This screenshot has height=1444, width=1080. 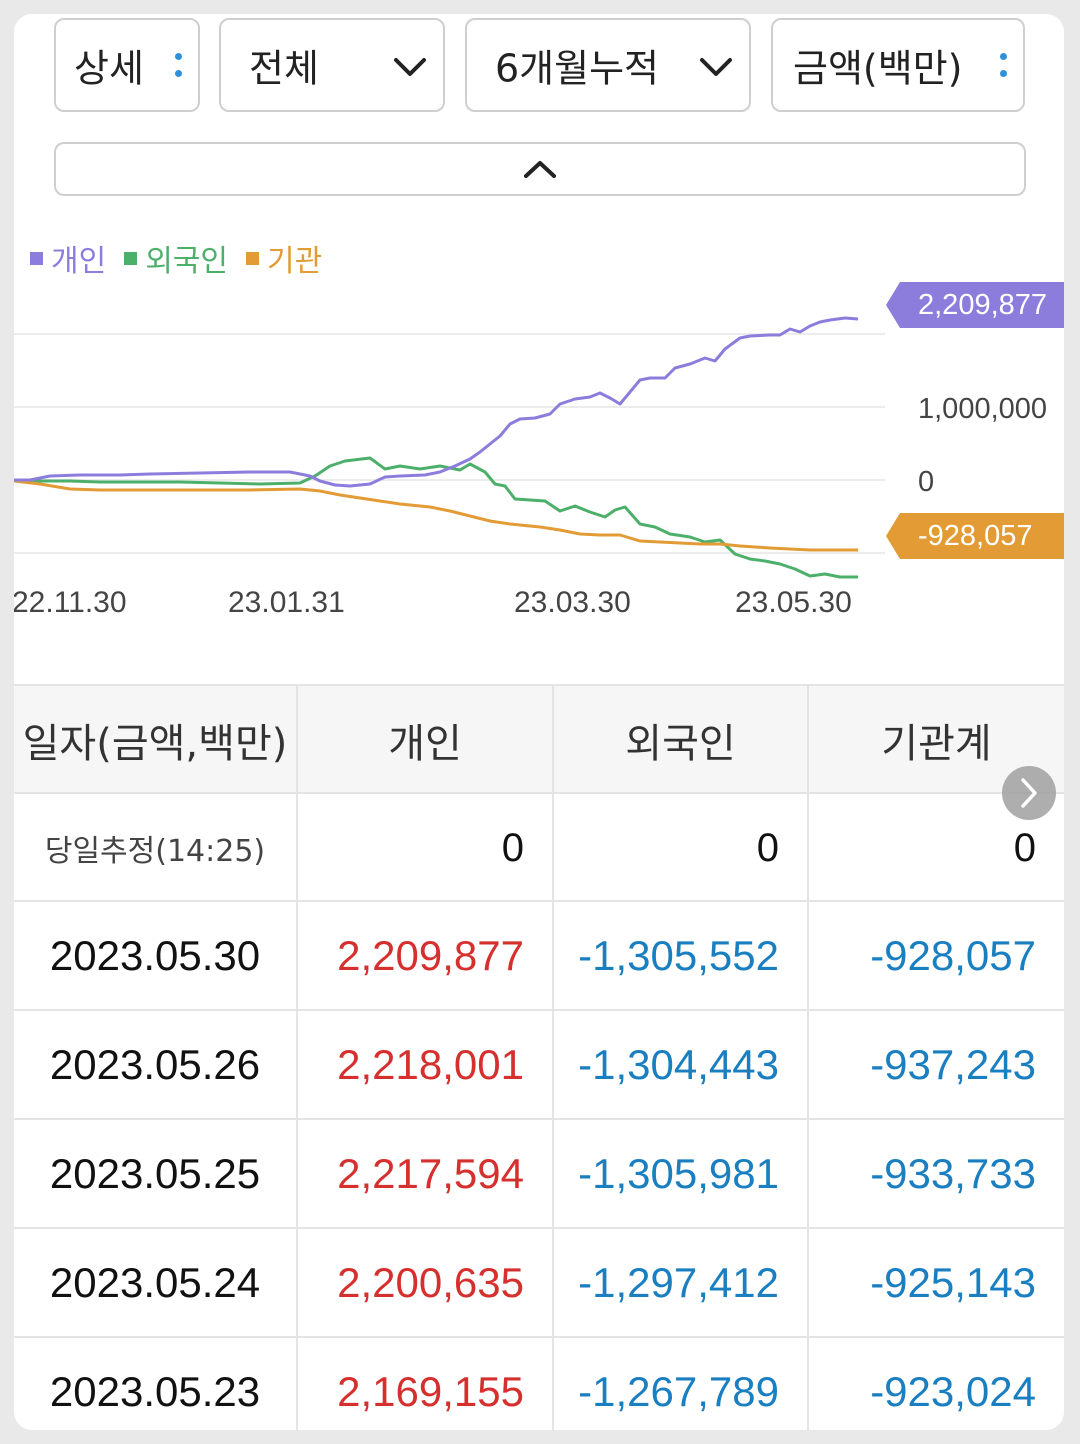 I want to click on legend-individual: 개인, so click(x=68, y=258).